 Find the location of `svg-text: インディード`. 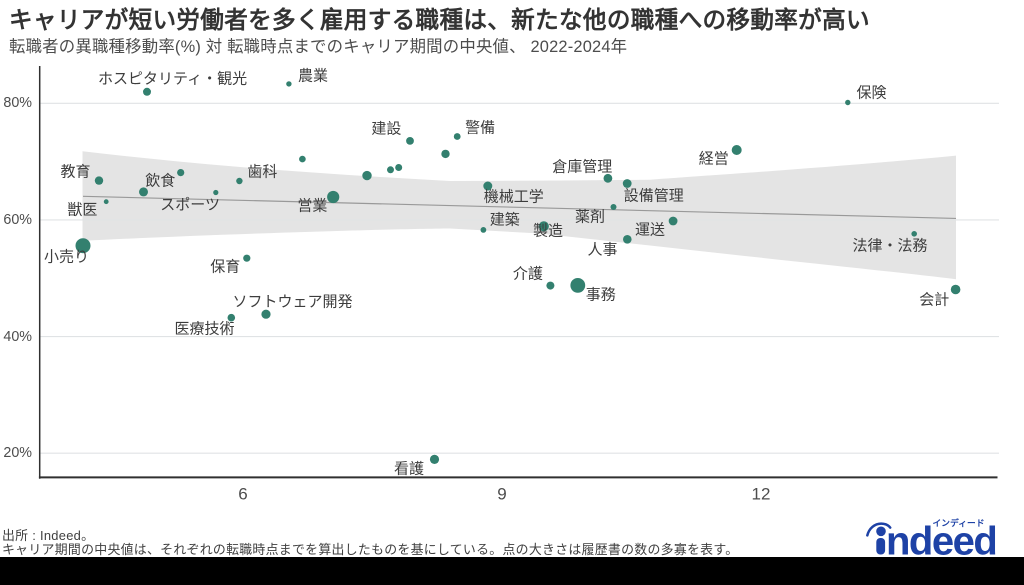

svg-text: インディード is located at coordinates (959, 522).